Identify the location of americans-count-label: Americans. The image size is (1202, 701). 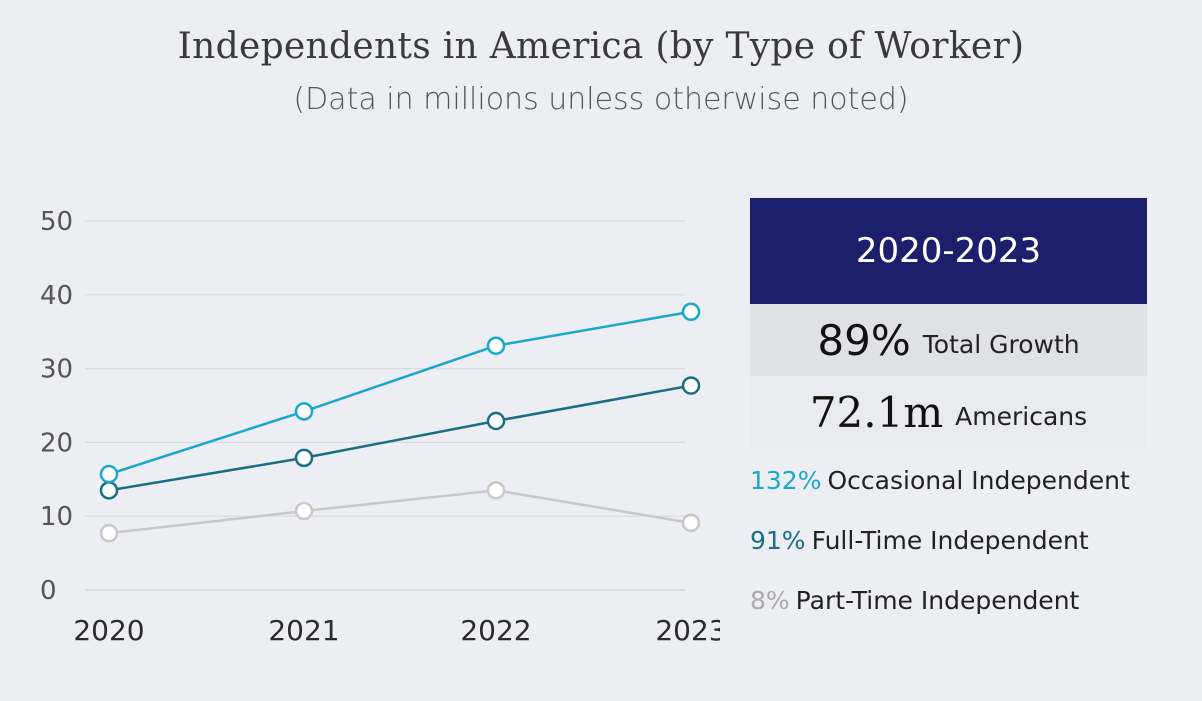
(1021, 416).